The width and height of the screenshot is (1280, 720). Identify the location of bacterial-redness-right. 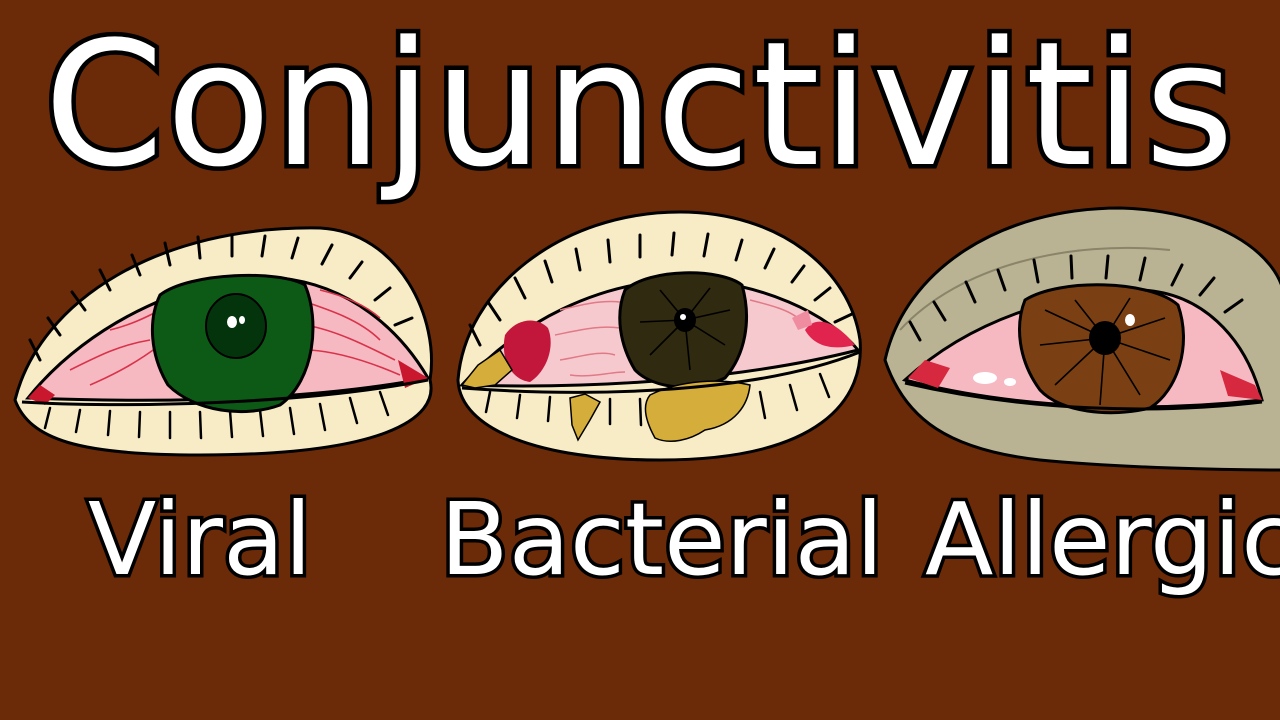
(830, 334).